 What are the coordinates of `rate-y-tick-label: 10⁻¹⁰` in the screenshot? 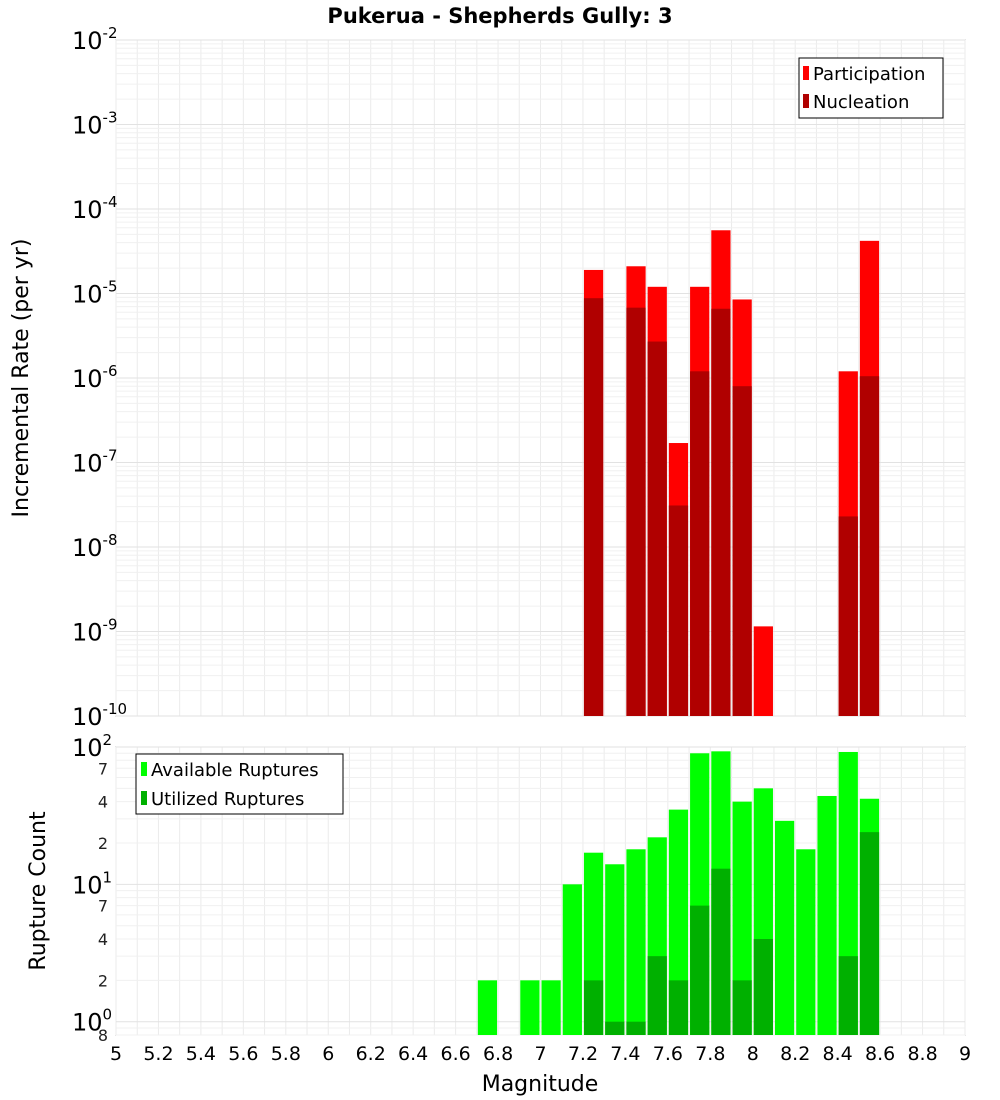 It's located at (99, 715).